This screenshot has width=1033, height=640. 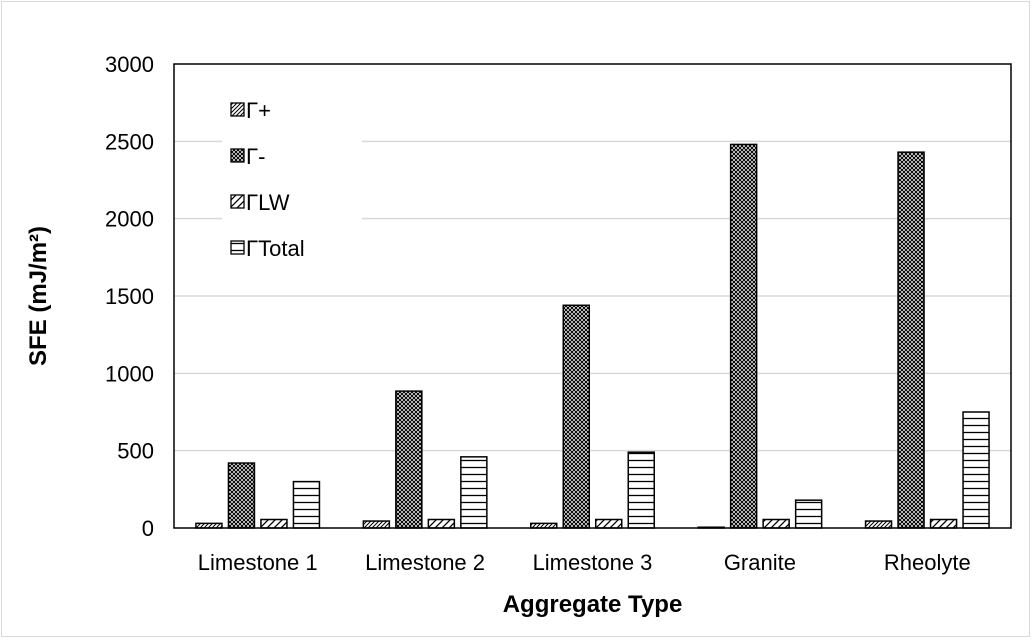 I want to click on y-tick-label: 1500, so click(x=129, y=296).